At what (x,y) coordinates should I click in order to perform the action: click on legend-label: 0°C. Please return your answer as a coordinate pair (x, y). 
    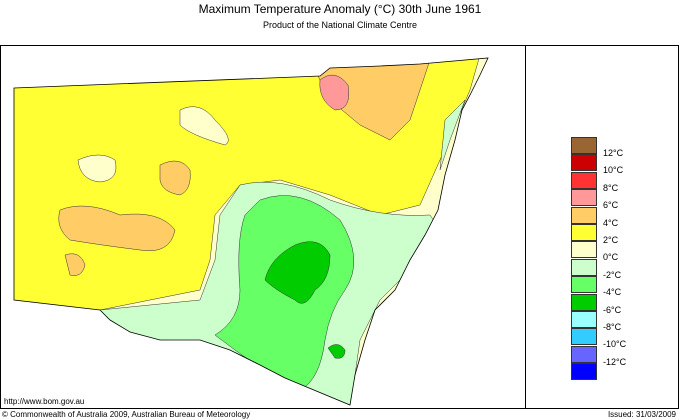
    Looking at the image, I should click on (611, 257).